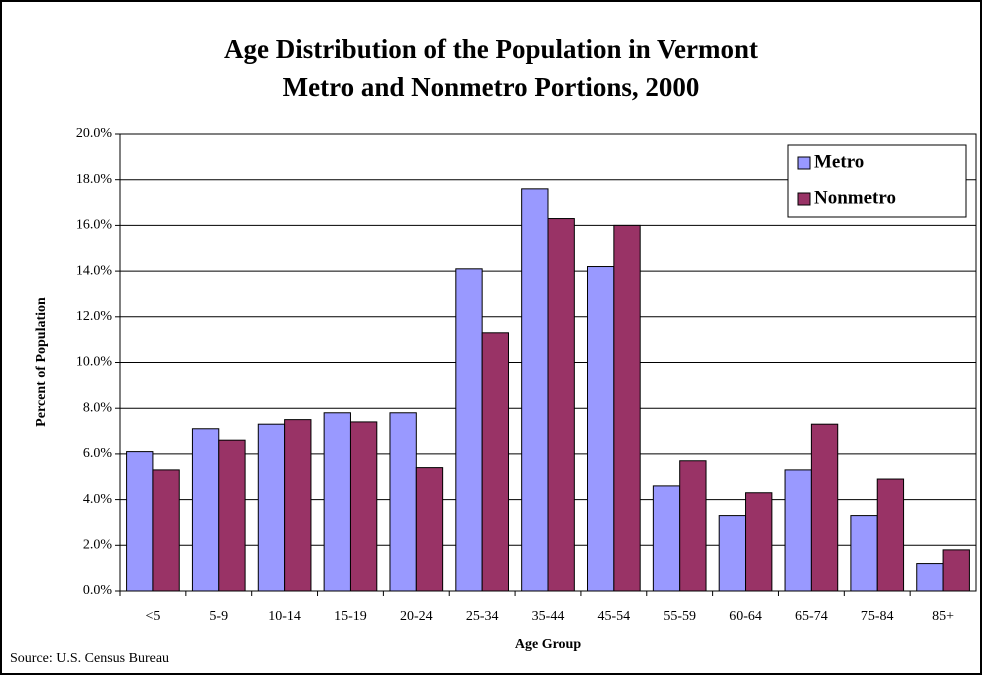 The image size is (982, 675). Describe the element at coordinates (548, 644) in the screenshot. I see `x-axis-label: Age Group` at that location.